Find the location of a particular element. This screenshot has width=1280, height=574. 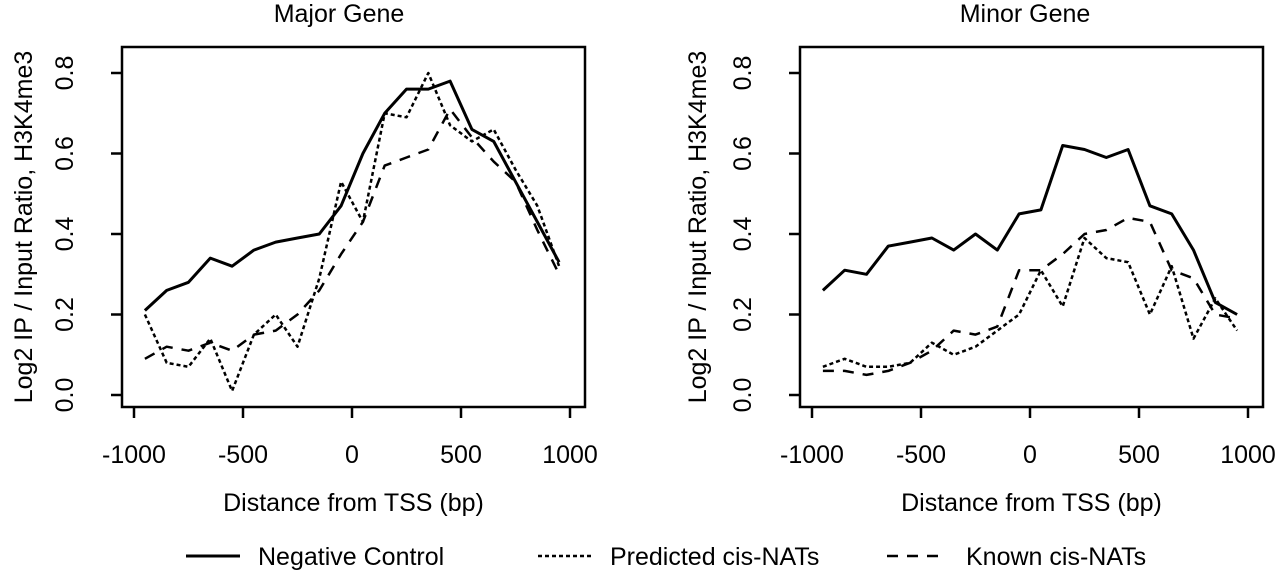

series-line-predicted-cis-nats is located at coordinates (1030, 302).